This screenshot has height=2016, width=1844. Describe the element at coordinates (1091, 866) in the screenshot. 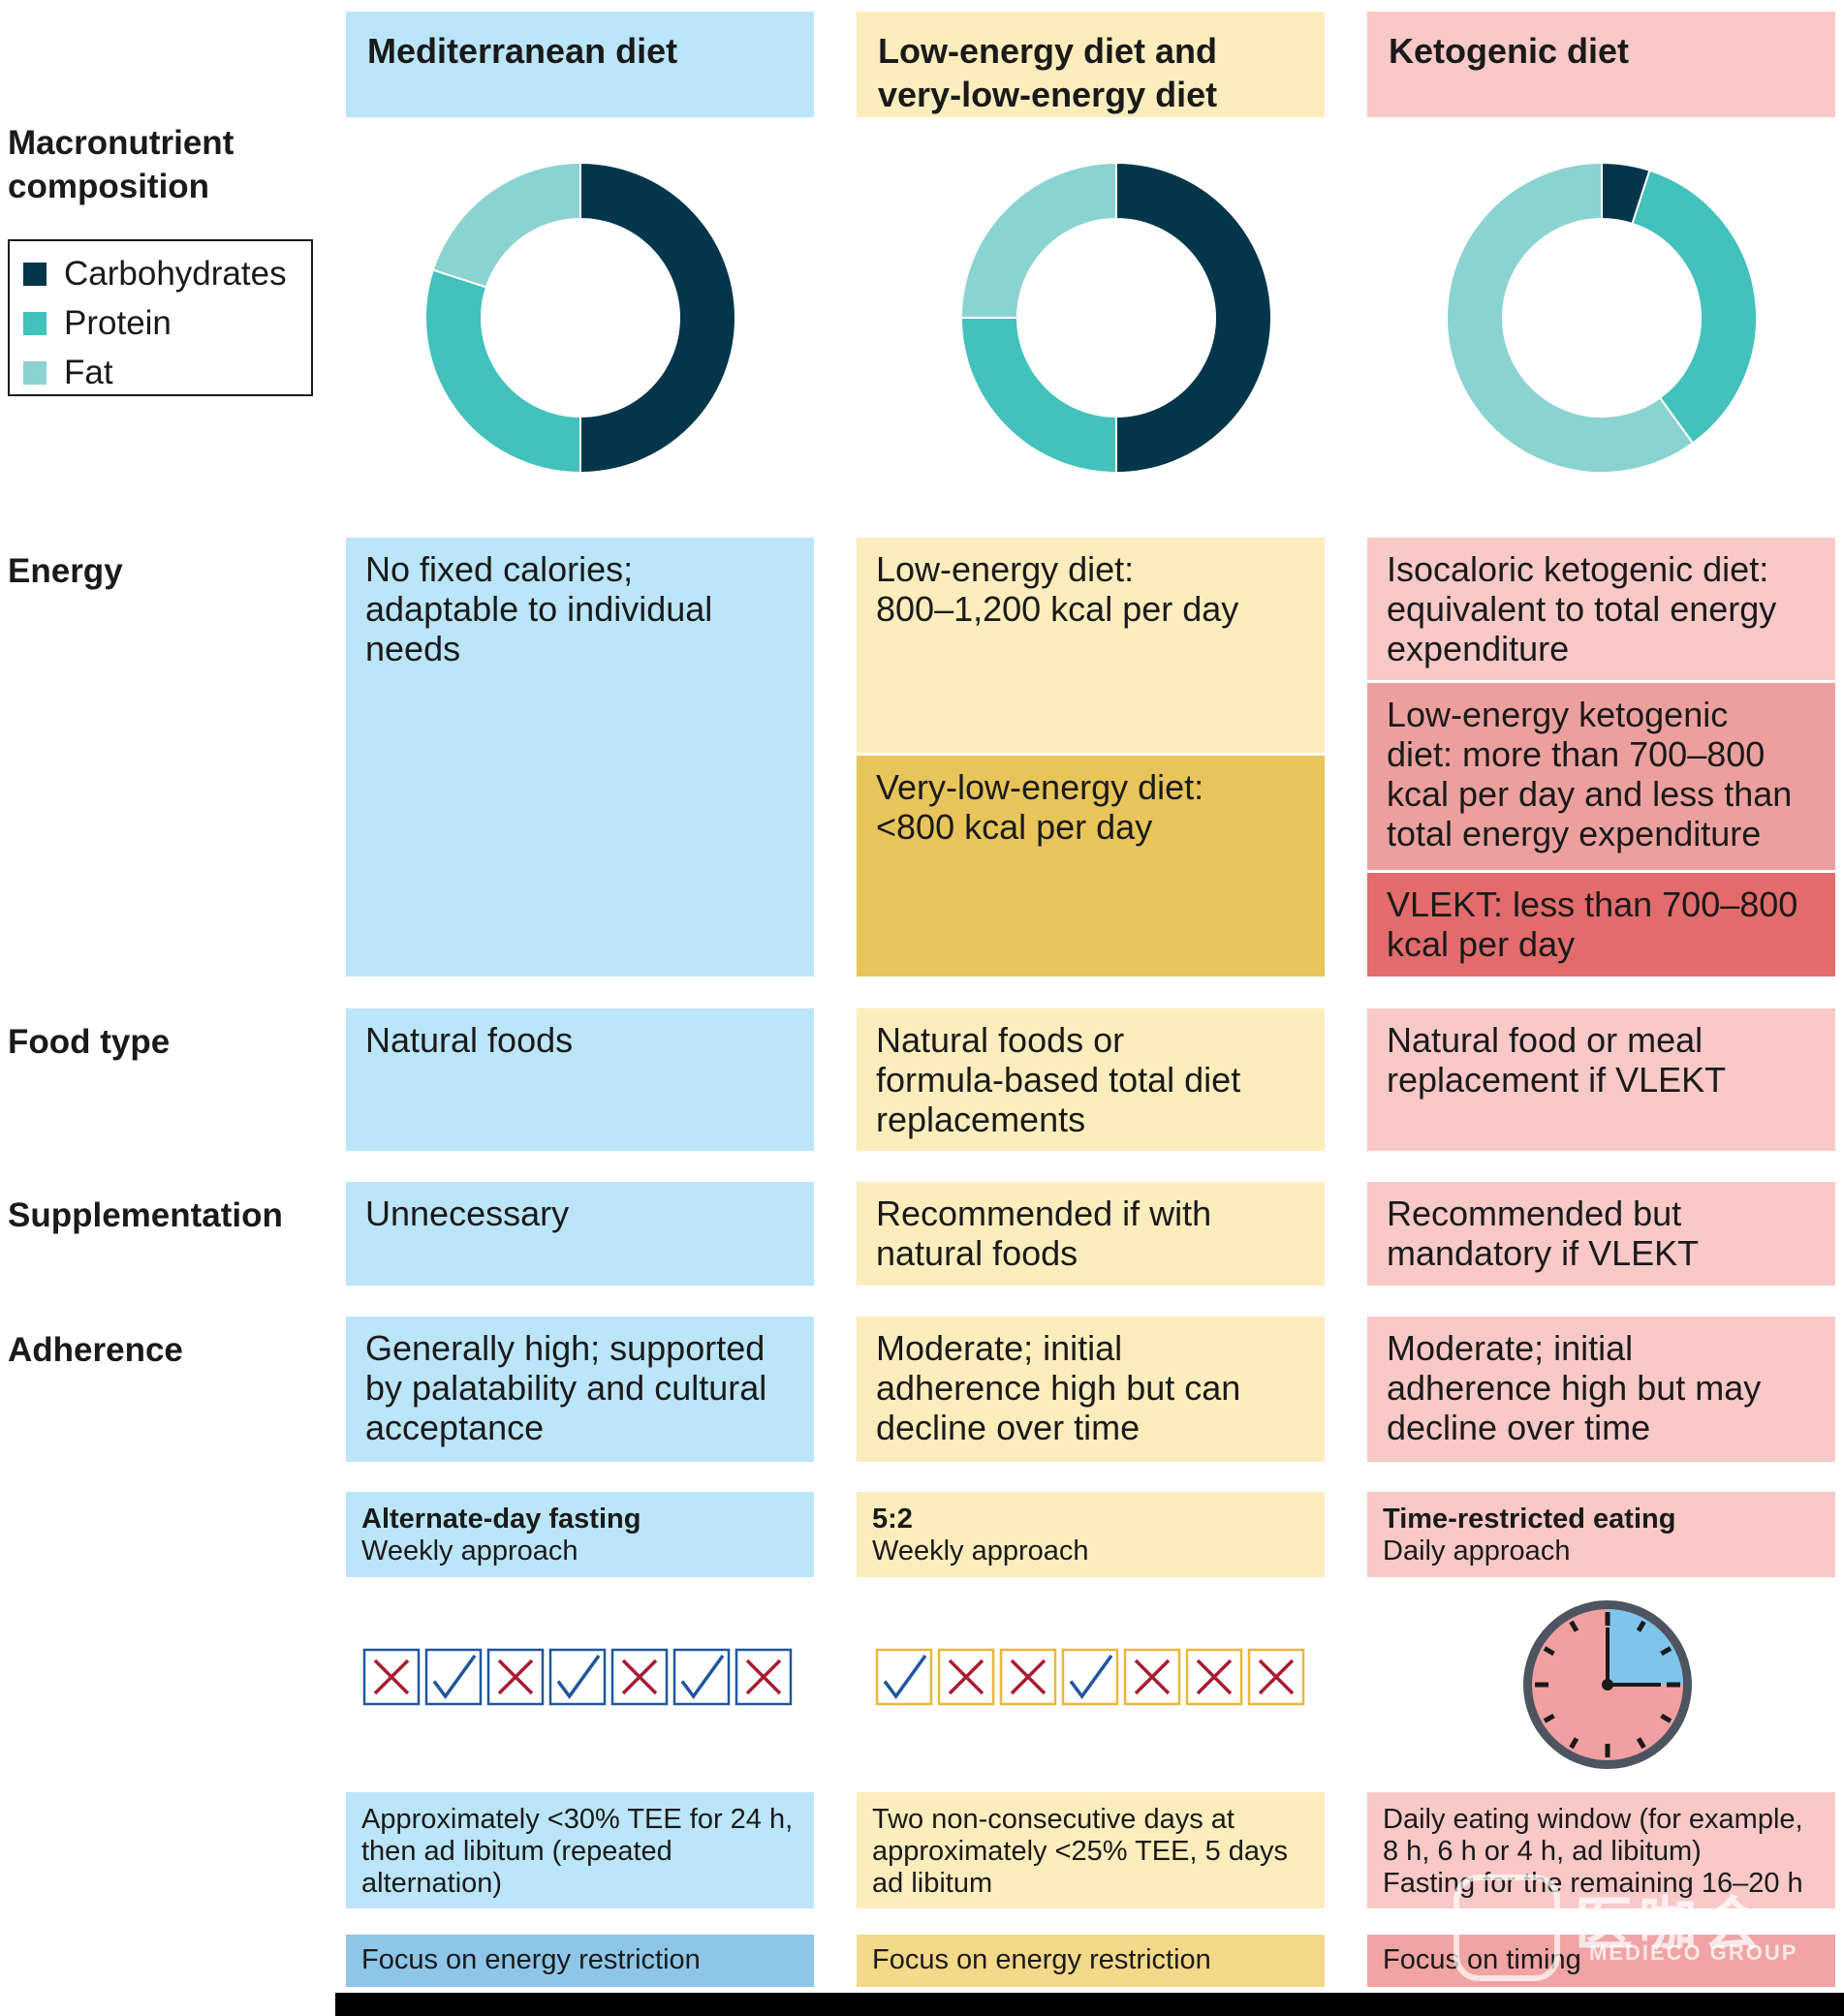

I see `energy-very-low-energy: Very-low-energy diet: <800 kcal per day` at that location.